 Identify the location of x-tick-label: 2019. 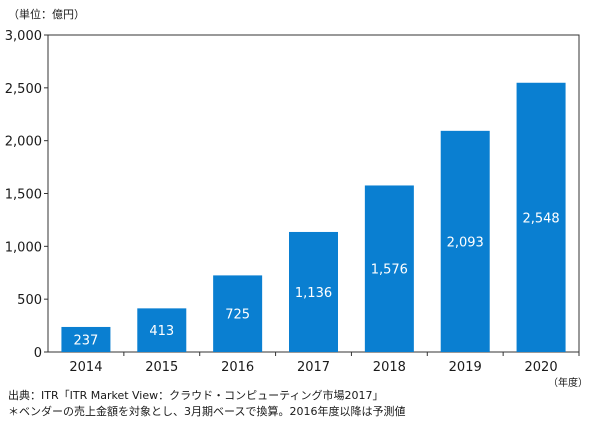
(465, 367).